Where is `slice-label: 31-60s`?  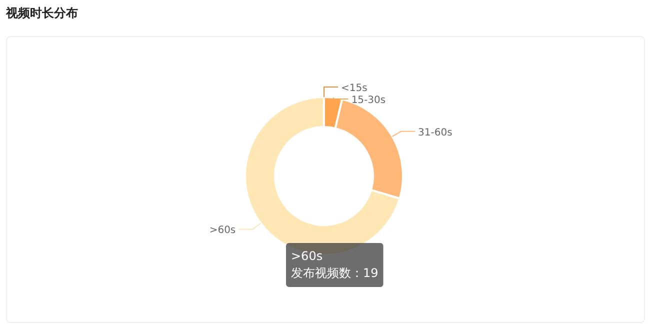
slice-label: 31-60s is located at coordinates (435, 132).